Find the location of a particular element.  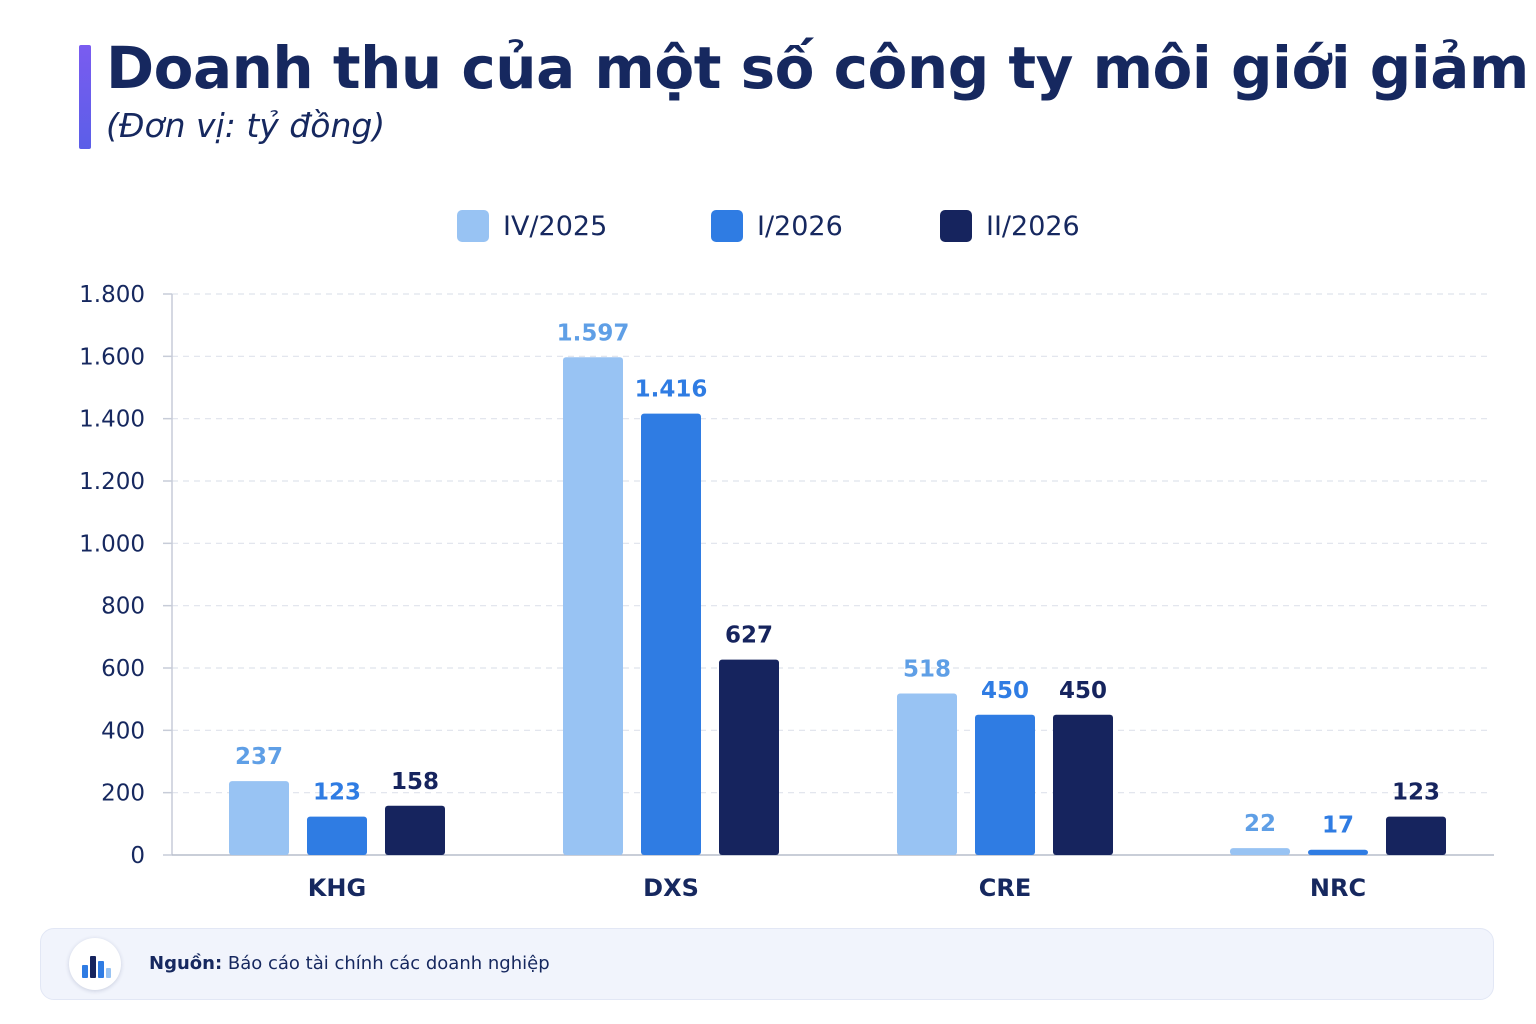

title-accent-bar is located at coordinates (85, 97).